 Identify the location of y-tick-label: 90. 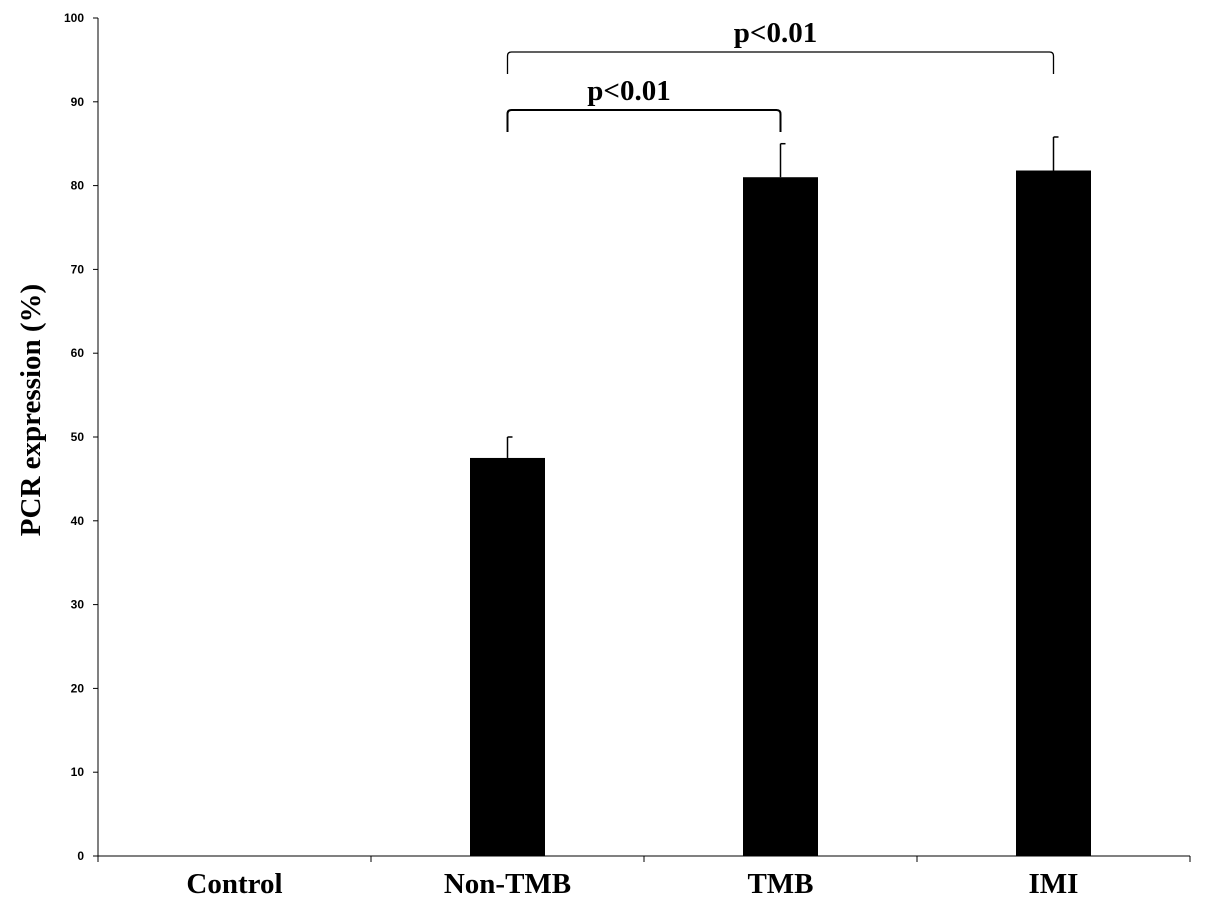
(78, 102).